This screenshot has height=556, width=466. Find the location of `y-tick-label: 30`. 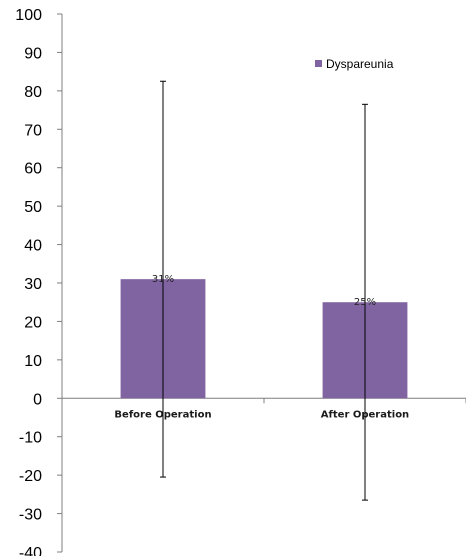

y-tick-label: 30 is located at coordinates (33, 284).